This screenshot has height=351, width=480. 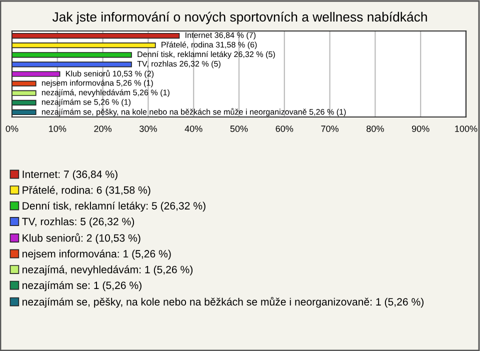 What do you see at coordinates (57, 129) in the screenshot?
I see `x-tick-label: 10%` at bounding box center [57, 129].